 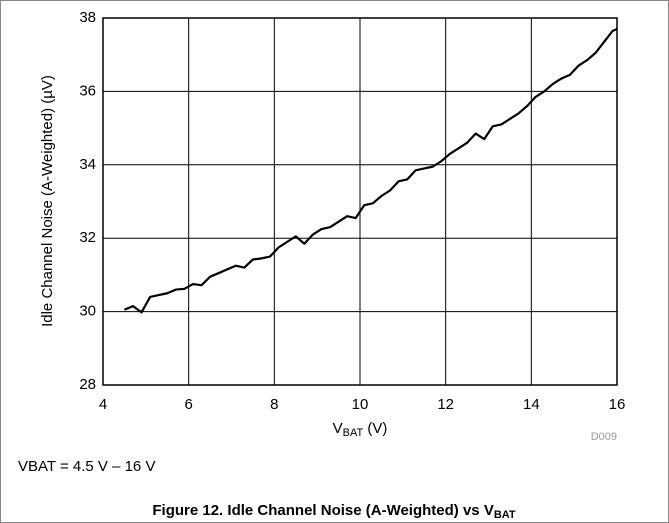 What do you see at coordinates (274, 404) in the screenshot?
I see `x-tick-label: 8` at bounding box center [274, 404].